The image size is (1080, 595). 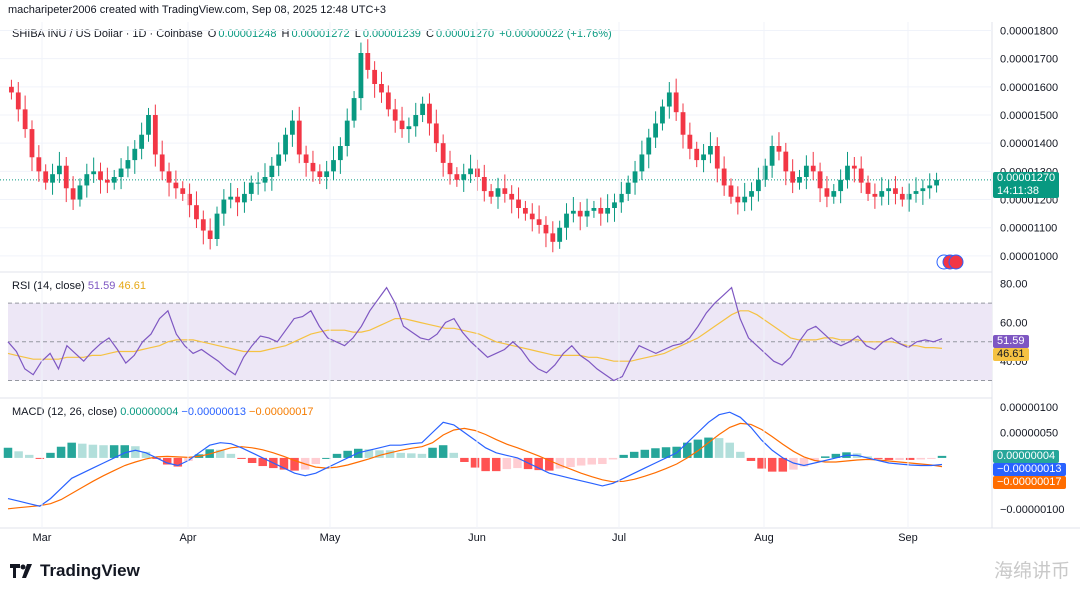 I want to click on tradingview-logo-text: TradingView, so click(x=90, y=570).